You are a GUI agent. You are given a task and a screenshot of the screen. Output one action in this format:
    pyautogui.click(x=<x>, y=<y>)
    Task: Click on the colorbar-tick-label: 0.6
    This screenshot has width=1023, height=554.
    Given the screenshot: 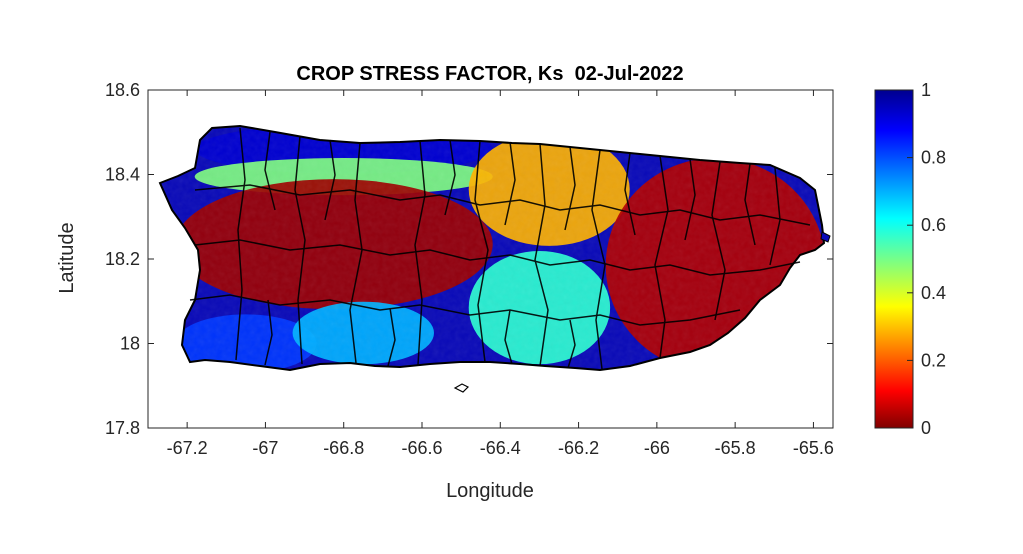 What is the action you would take?
    pyautogui.click(x=933, y=225)
    